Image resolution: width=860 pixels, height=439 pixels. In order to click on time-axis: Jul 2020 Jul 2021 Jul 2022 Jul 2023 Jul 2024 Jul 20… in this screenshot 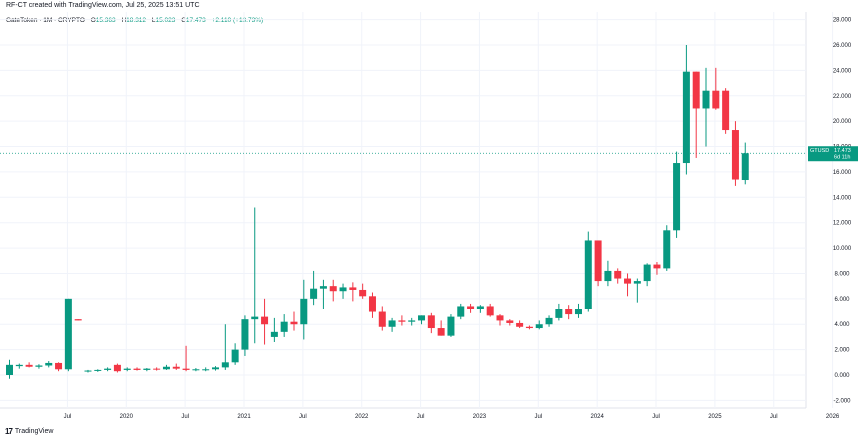, I will do `click(452, 417)`.